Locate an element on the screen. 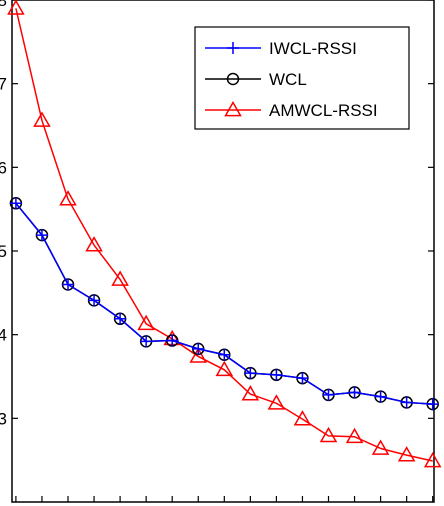 The width and height of the screenshot is (444, 506). legend-entry-amwcl-rssi: AMWCL-RSSI is located at coordinates (291, 110).